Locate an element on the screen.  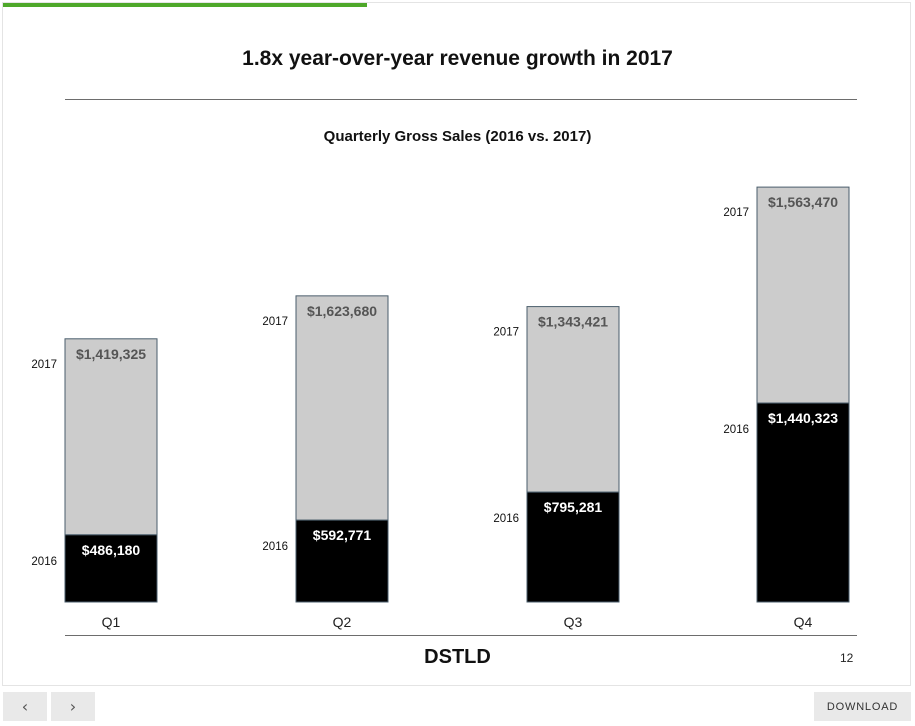
data-label-2017-q3: $1,343,421 is located at coordinates (573, 322).